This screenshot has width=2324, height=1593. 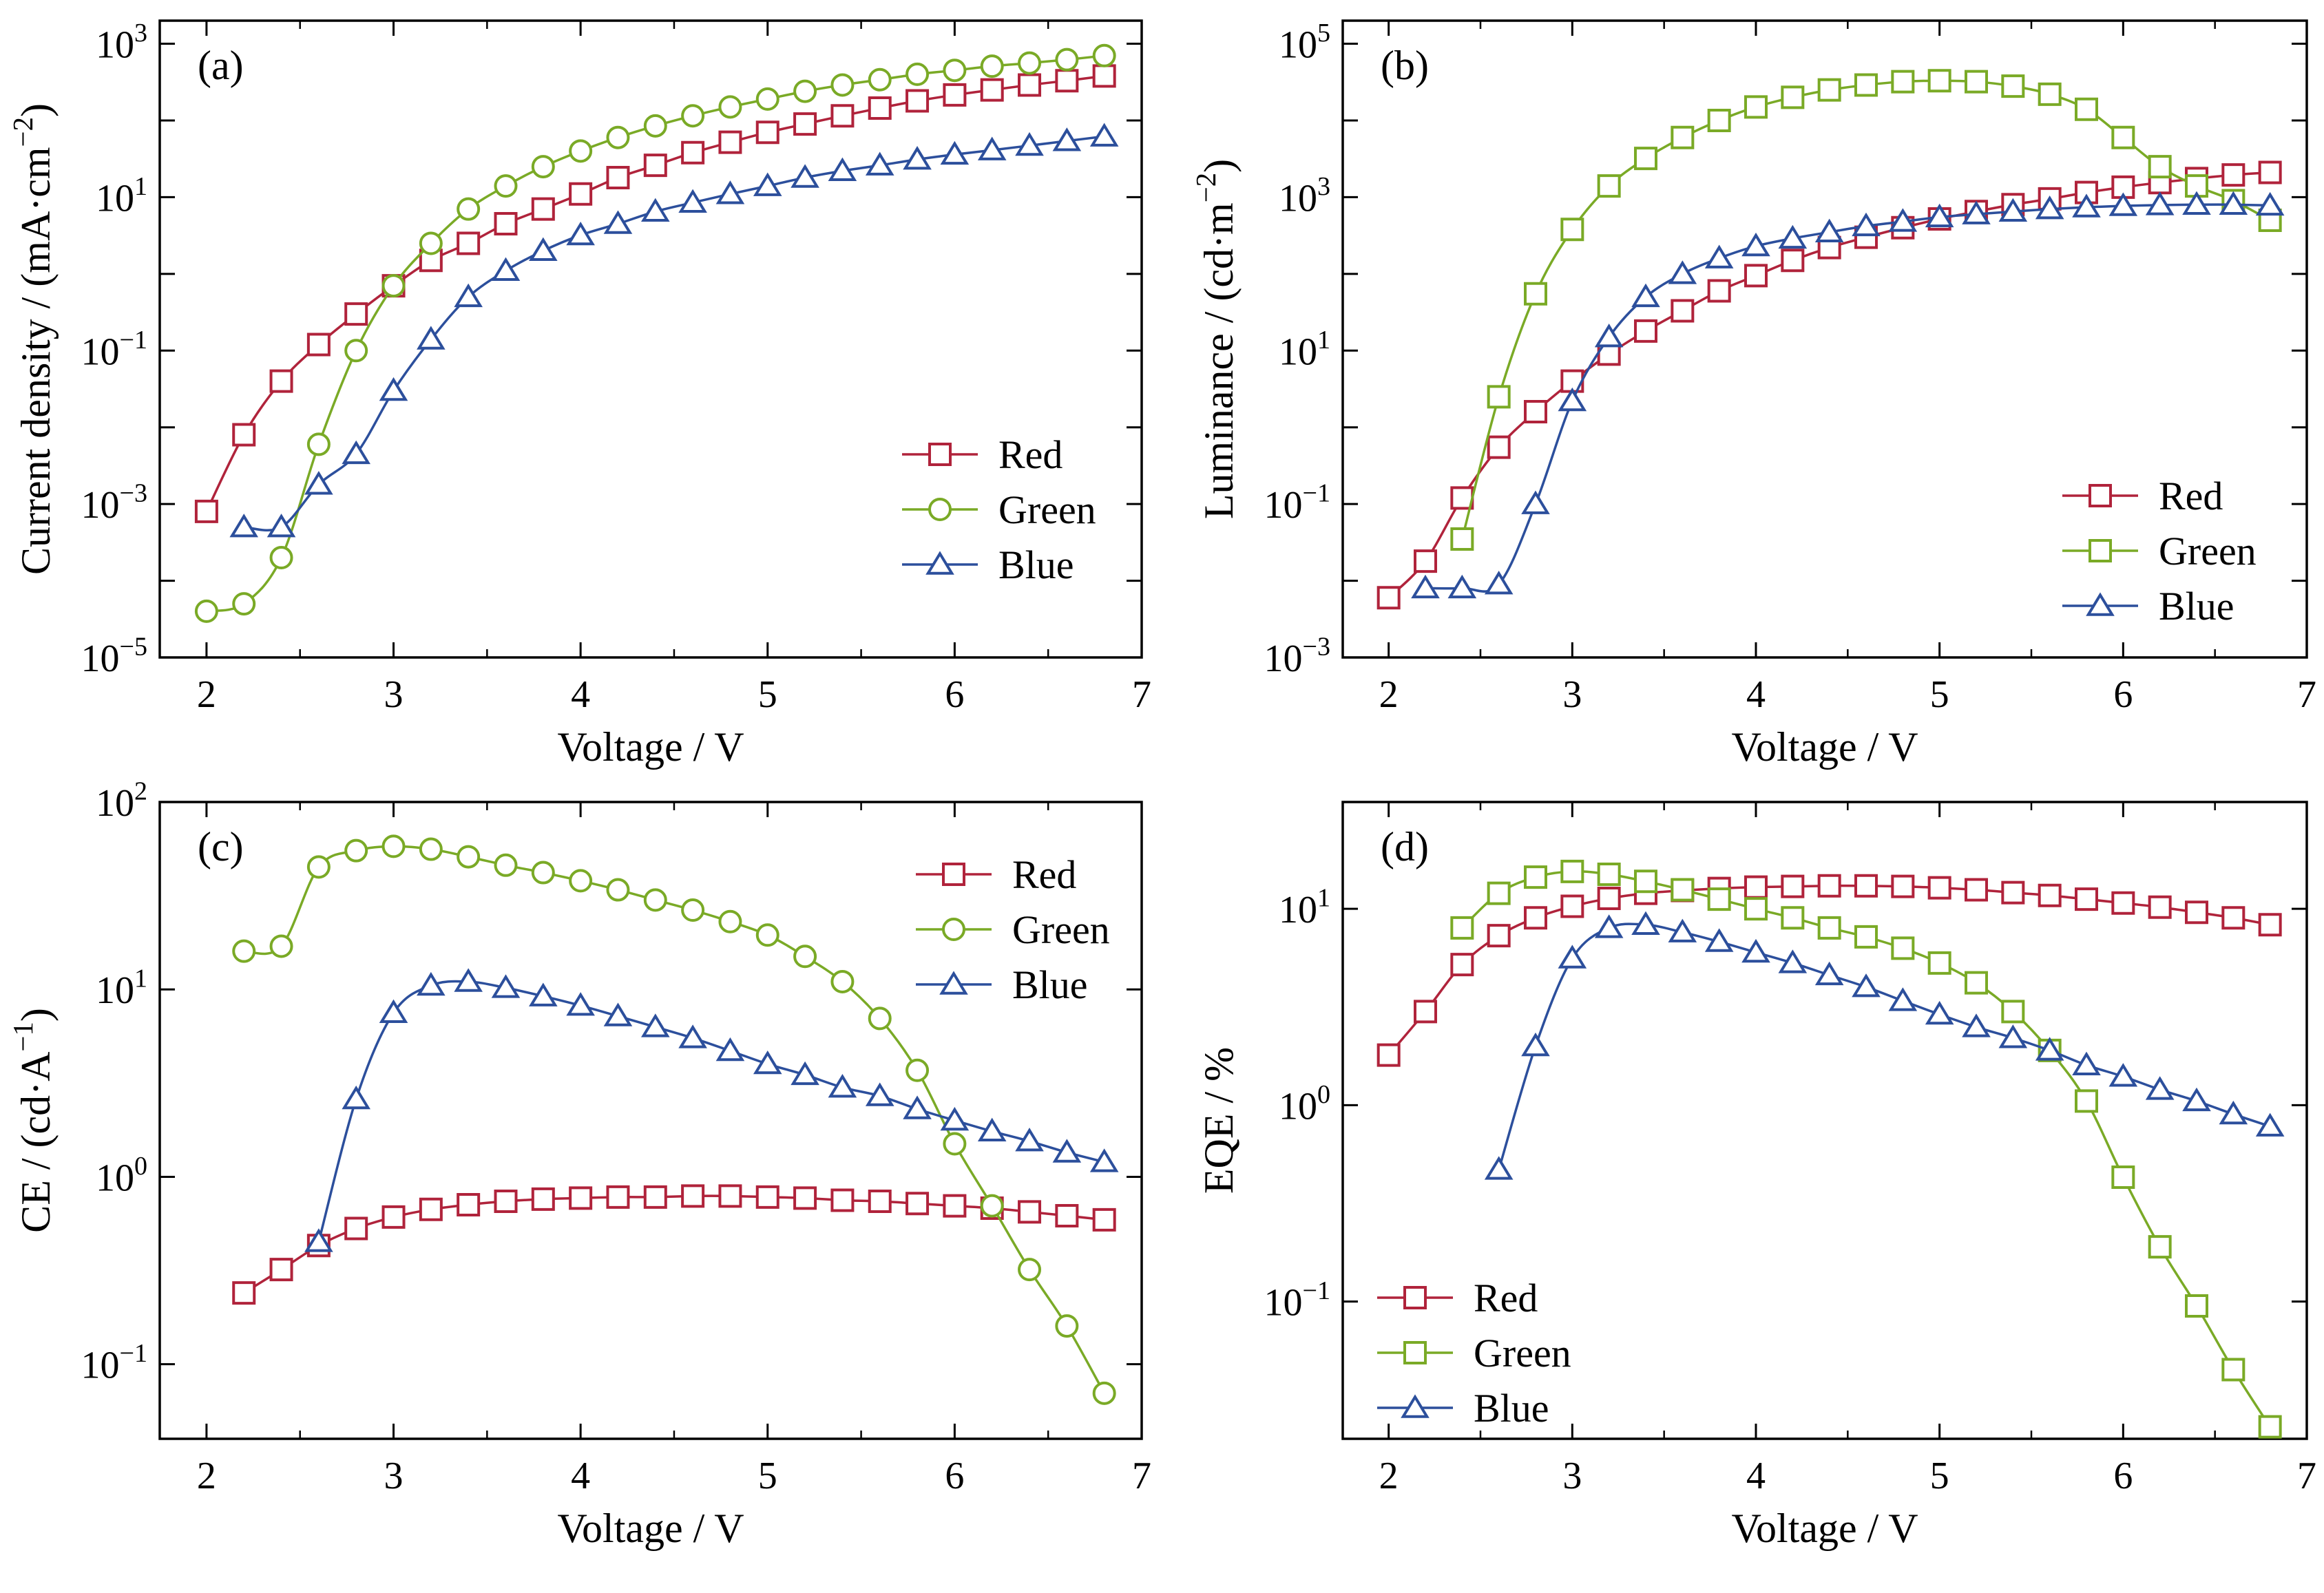 I want to click on x-tick-label: 2, so click(x=207, y=1476).